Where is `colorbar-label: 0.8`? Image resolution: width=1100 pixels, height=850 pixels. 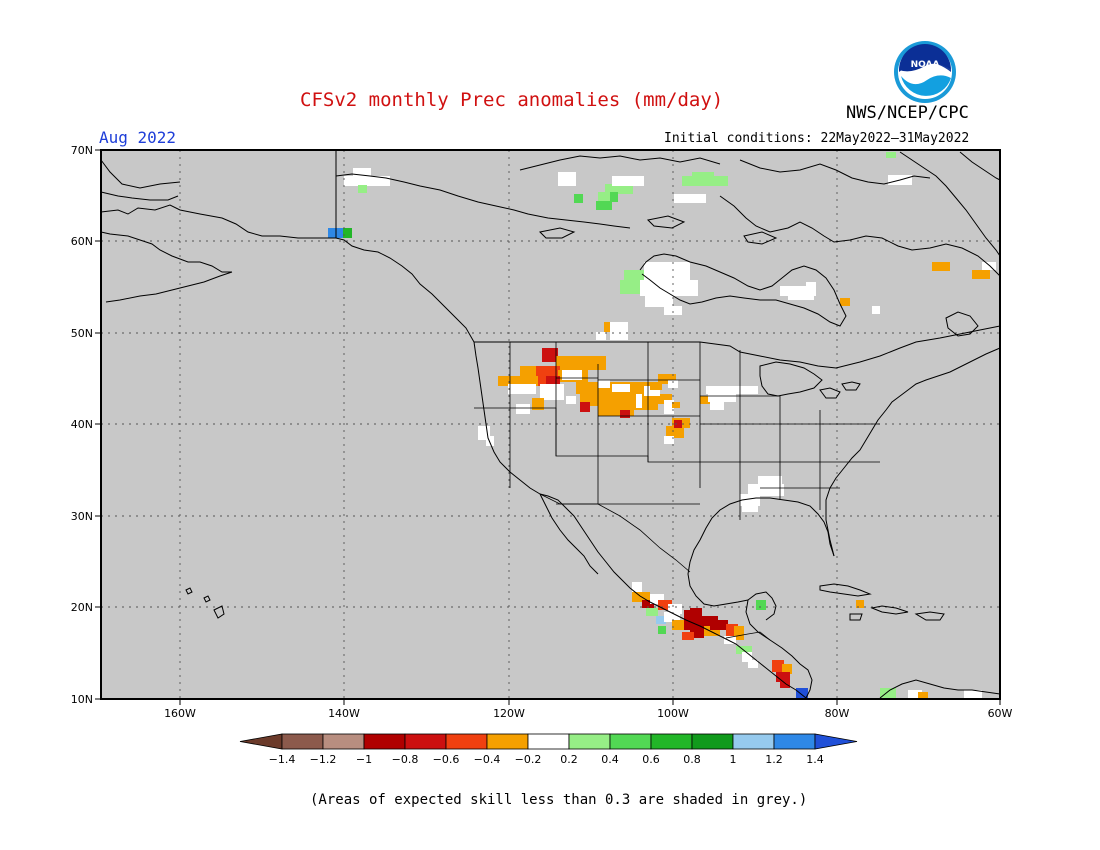
colorbar-label: 0.8 is located at coordinates (692, 759).